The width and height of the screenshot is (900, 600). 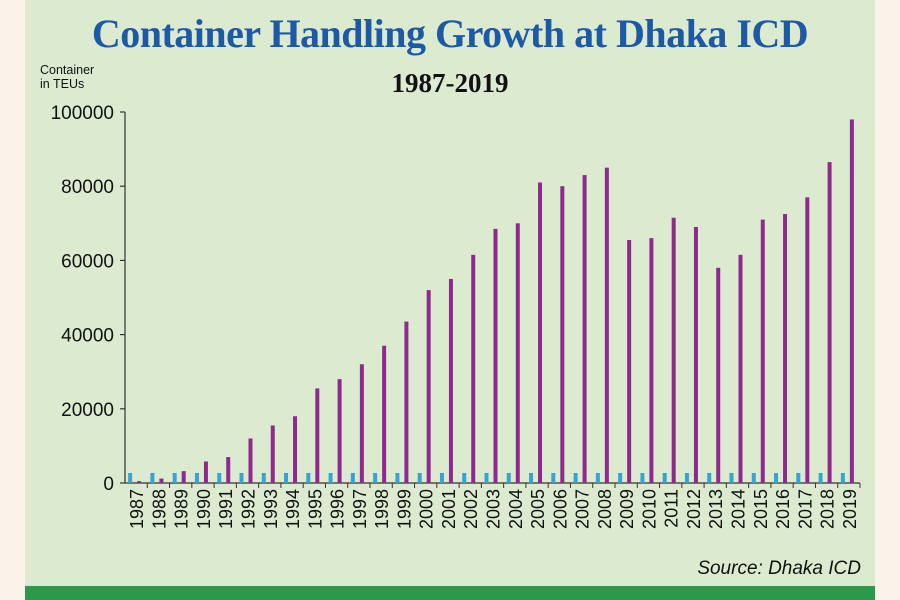 I want to click on x-tick-label: 2018, so click(x=828, y=509).